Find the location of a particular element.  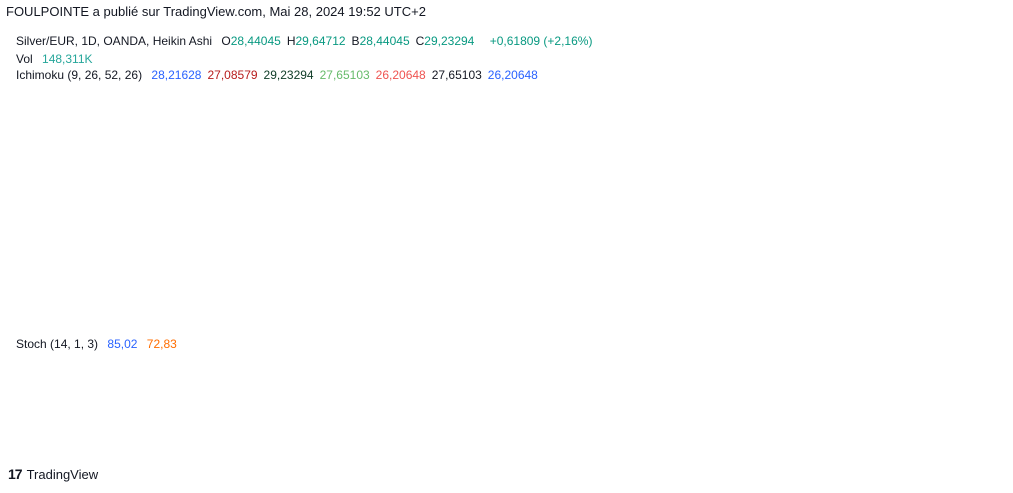

symbol-title: Silver/EUR, 1D, OANDA, Heikin Ashi is located at coordinates (114, 41).